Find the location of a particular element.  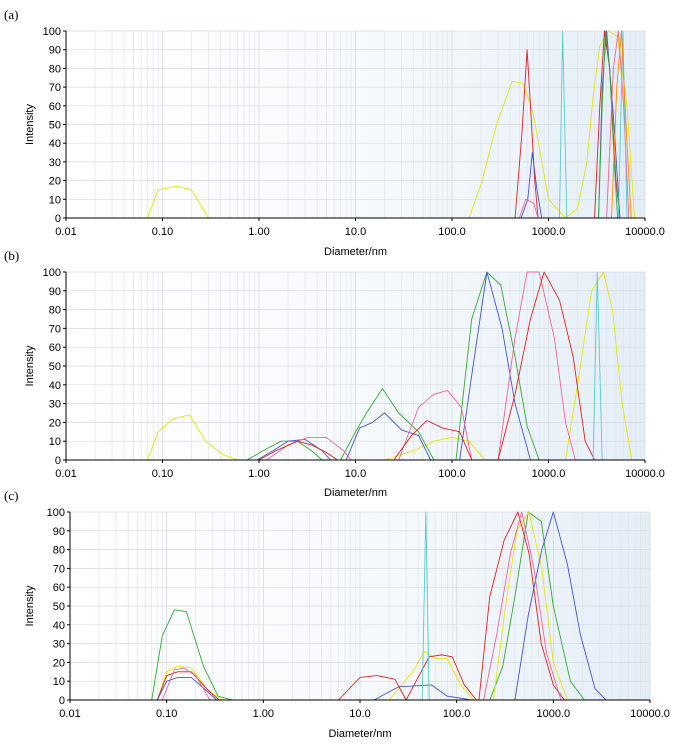

panel-label: (a) is located at coordinates (11, 14).